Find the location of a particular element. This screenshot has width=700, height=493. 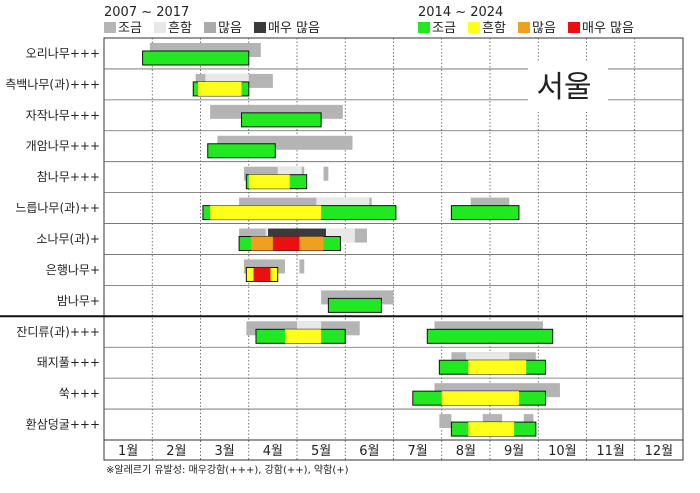

legend-label-new: 흔함 is located at coordinates (494, 28).